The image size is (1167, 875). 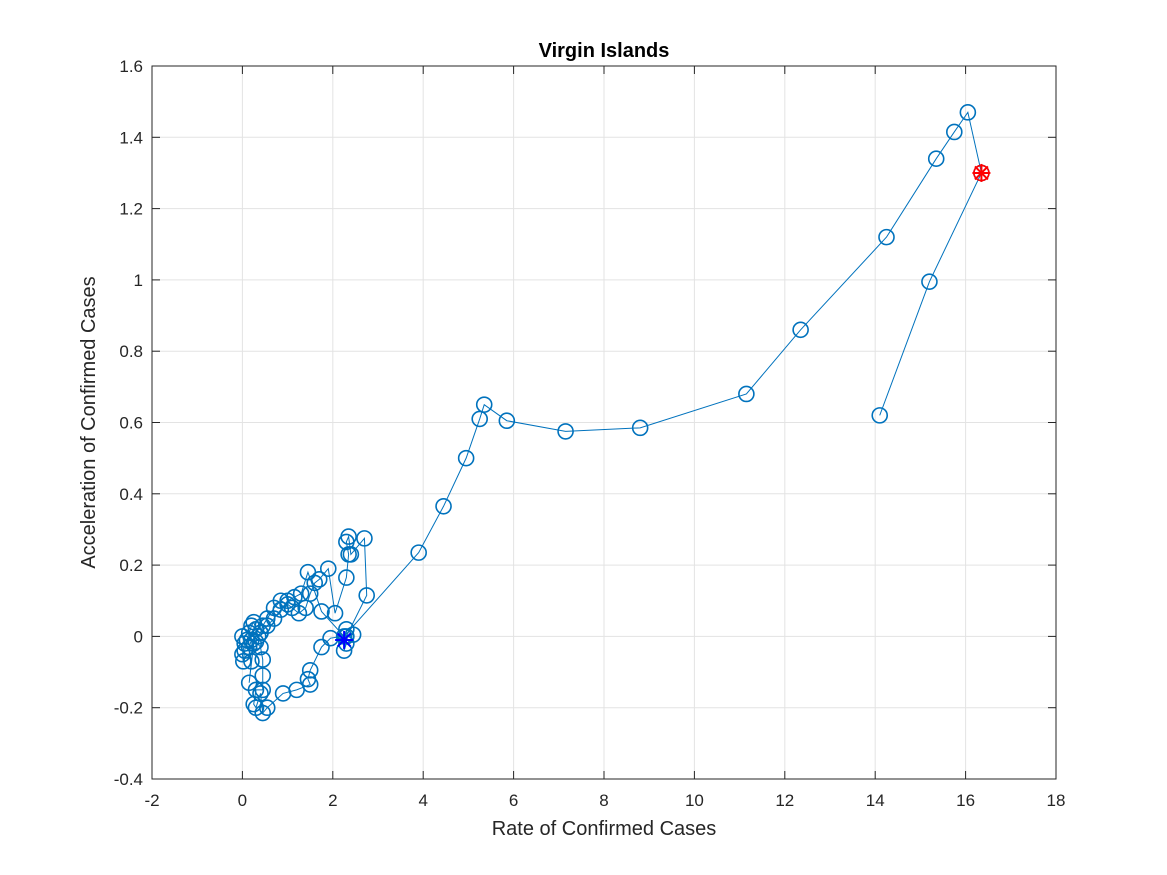 I want to click on end-marker, so click(x=981, y=172).